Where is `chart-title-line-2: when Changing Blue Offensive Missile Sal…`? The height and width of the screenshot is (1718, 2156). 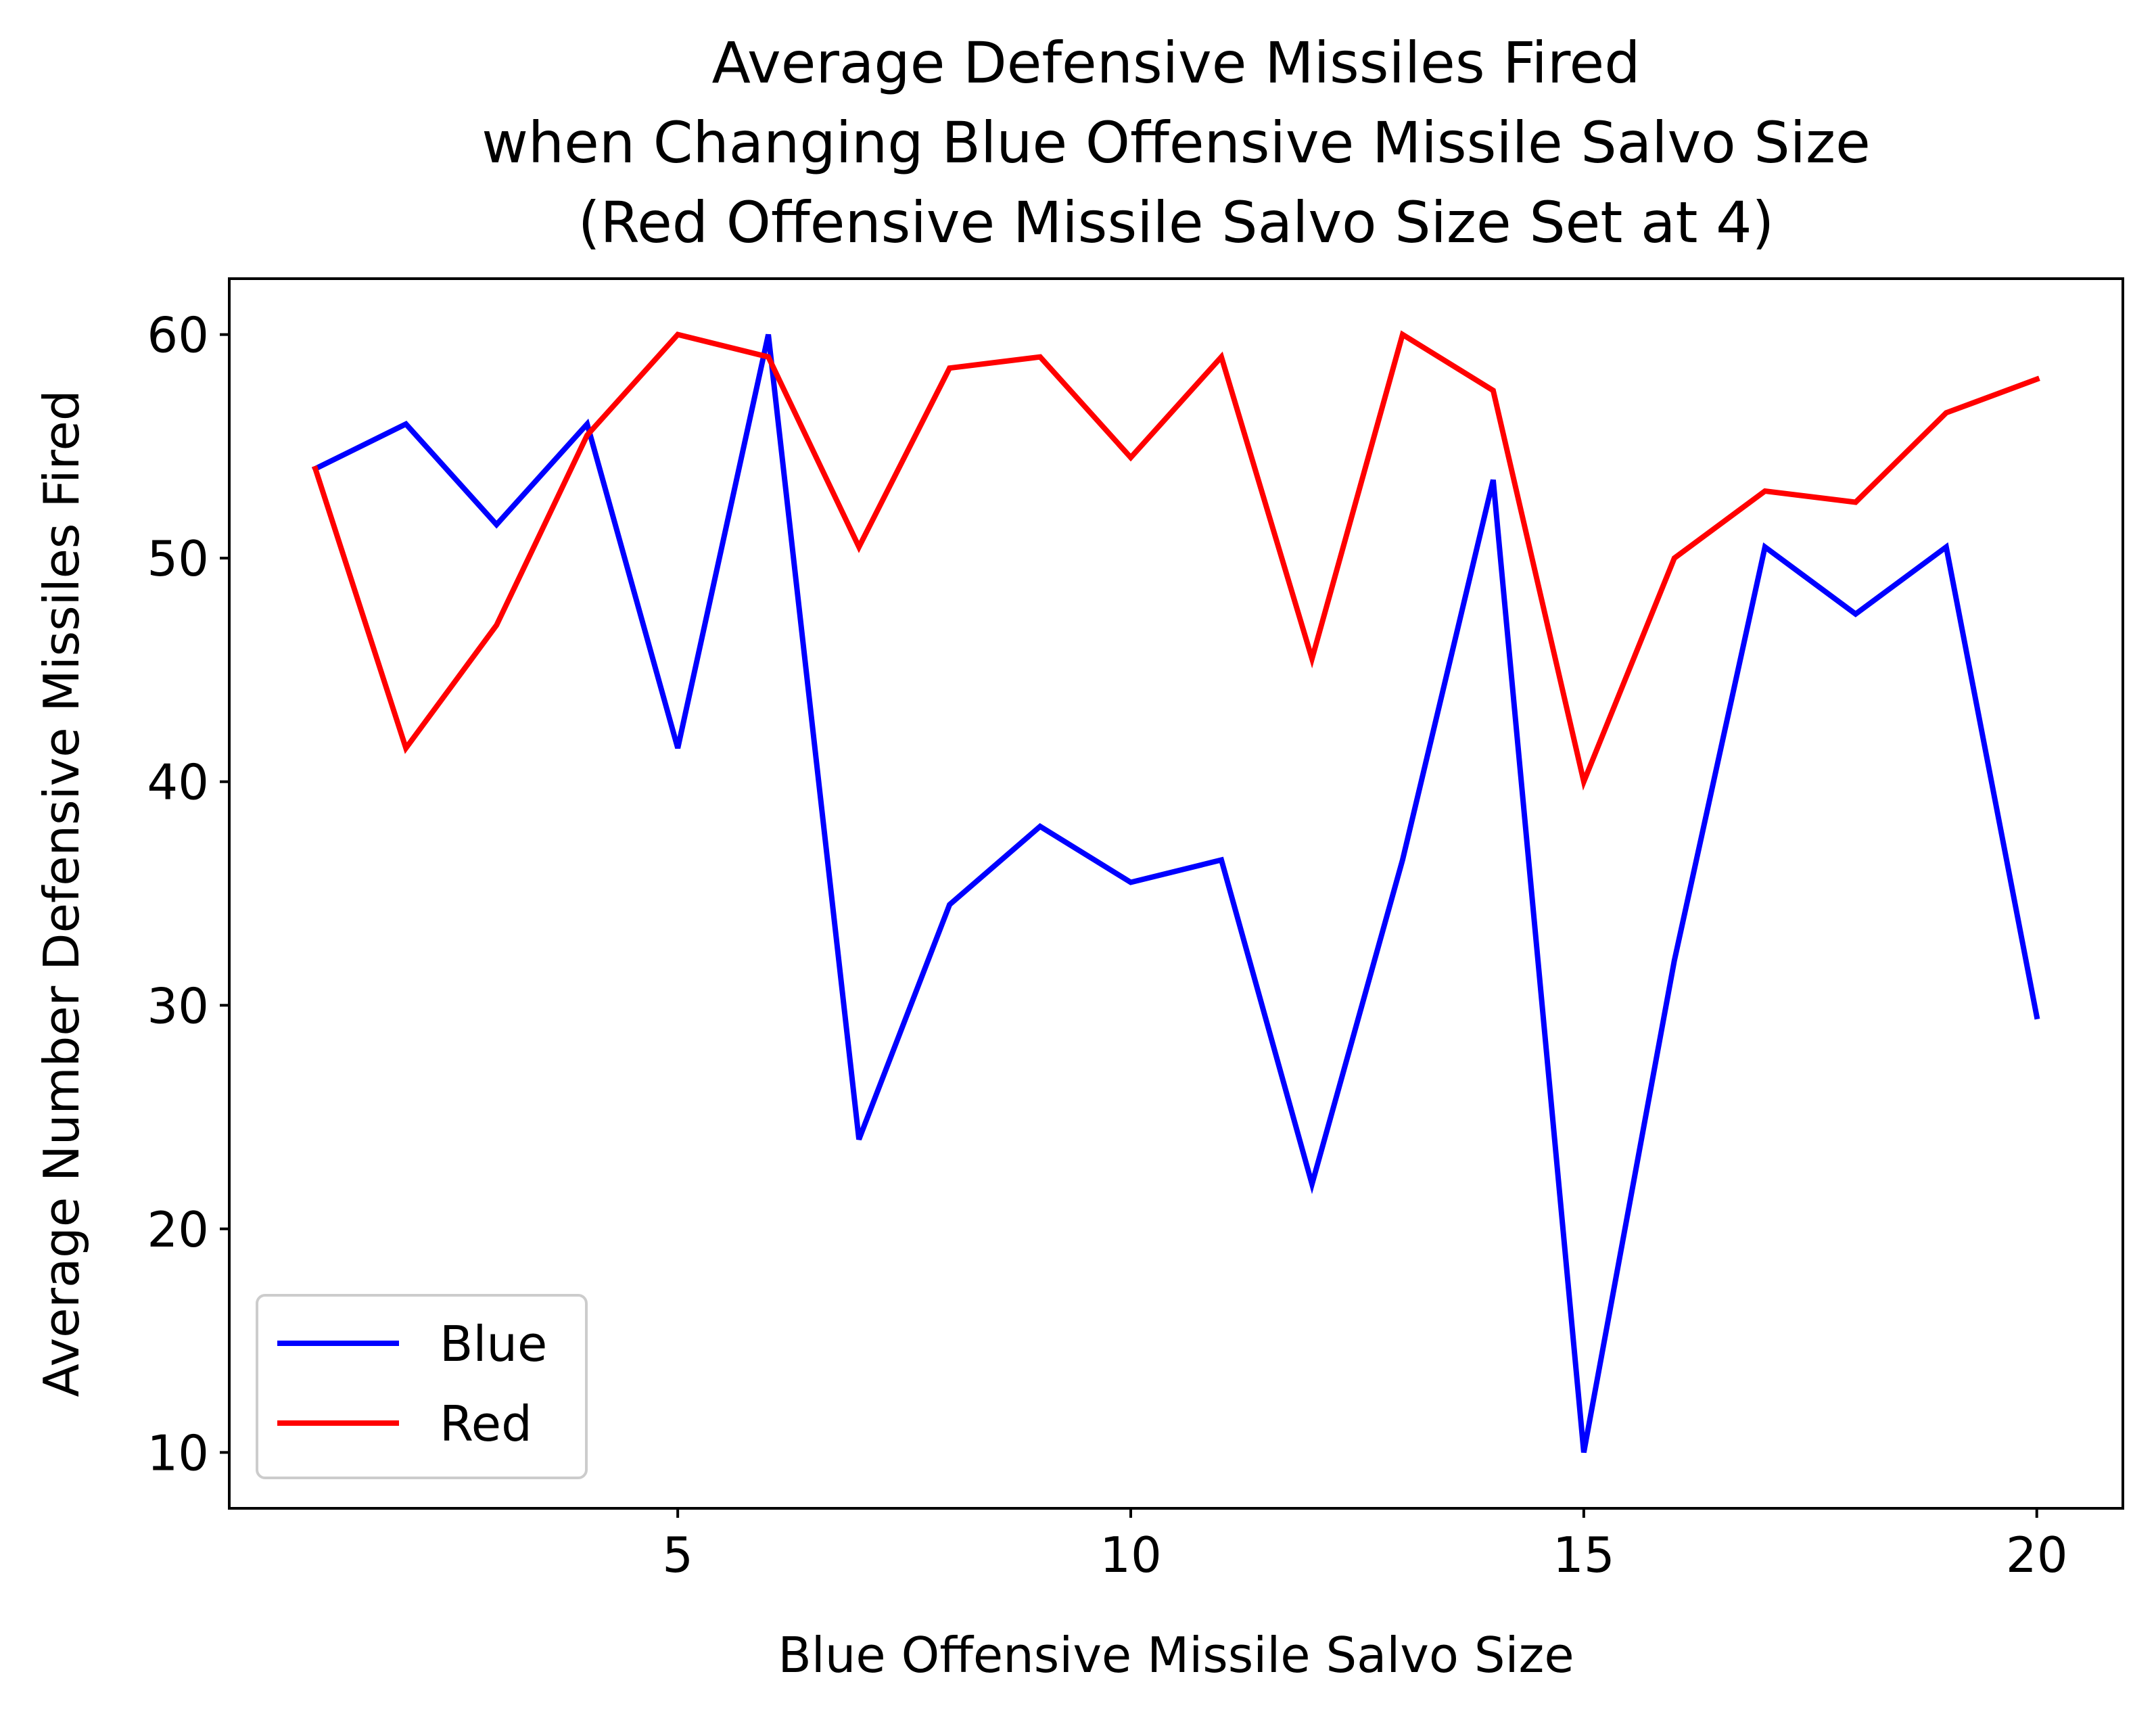 chart-title-line-2: when Changing Blue Offensive Missile Sal… is located at coordinates (1176, 143).